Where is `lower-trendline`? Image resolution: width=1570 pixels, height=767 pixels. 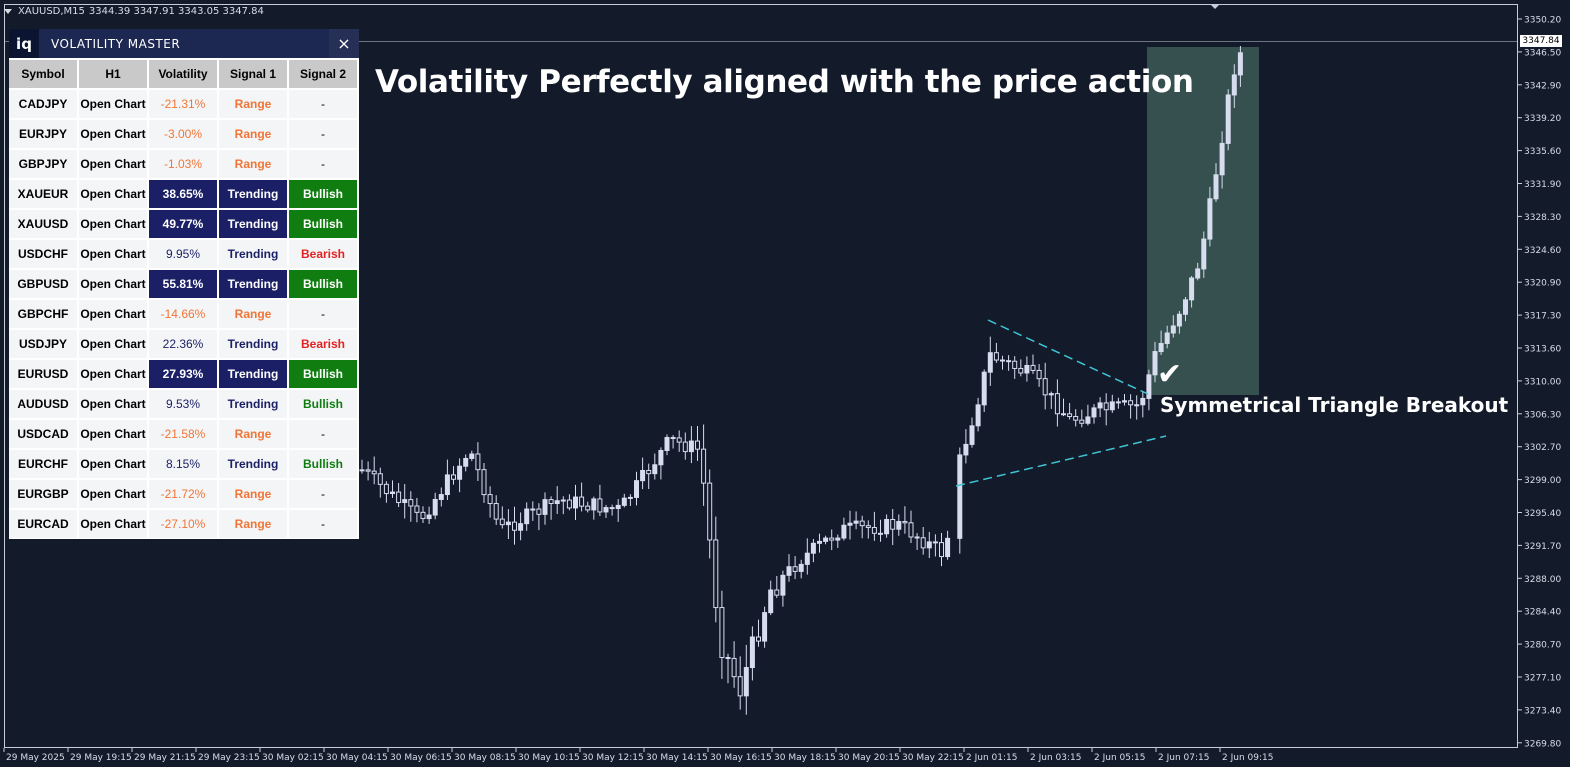 lower-trendline is located at coordinates (1061, 461).